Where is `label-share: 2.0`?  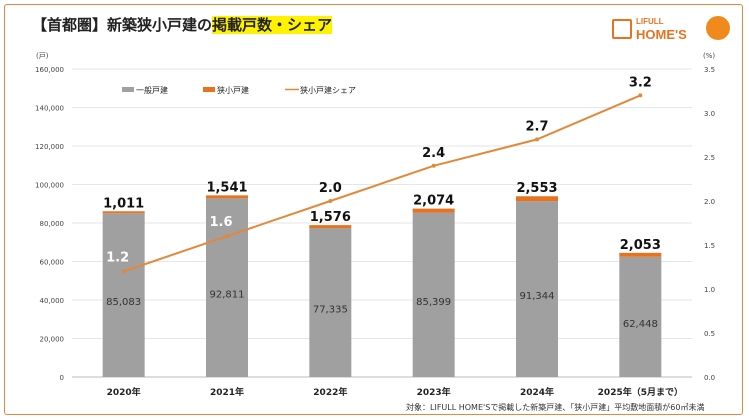 label-share: 2.0 is located at coordinates (330, 188).